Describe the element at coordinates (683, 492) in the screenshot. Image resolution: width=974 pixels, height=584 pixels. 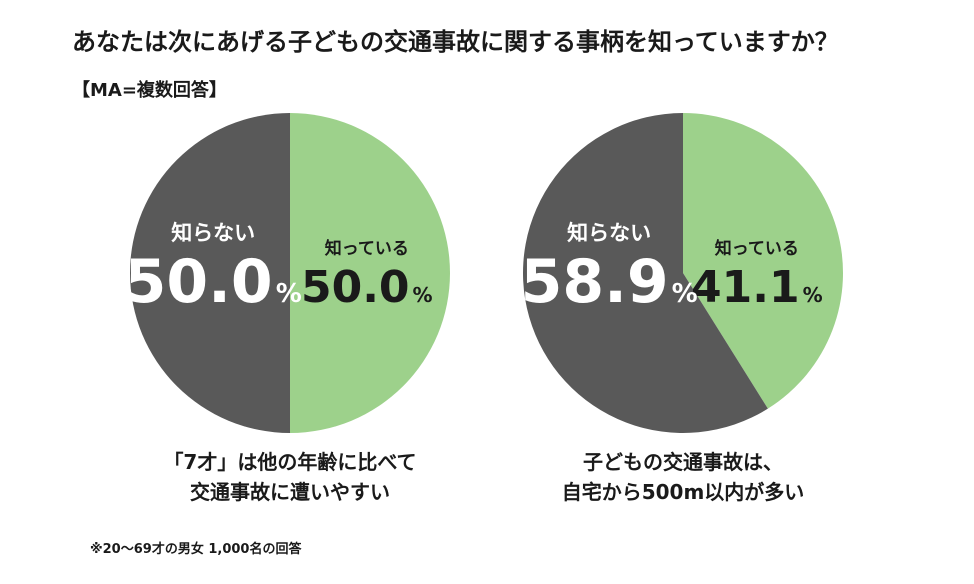
I see `caption: 自宅から500m以内が多い` at that location.